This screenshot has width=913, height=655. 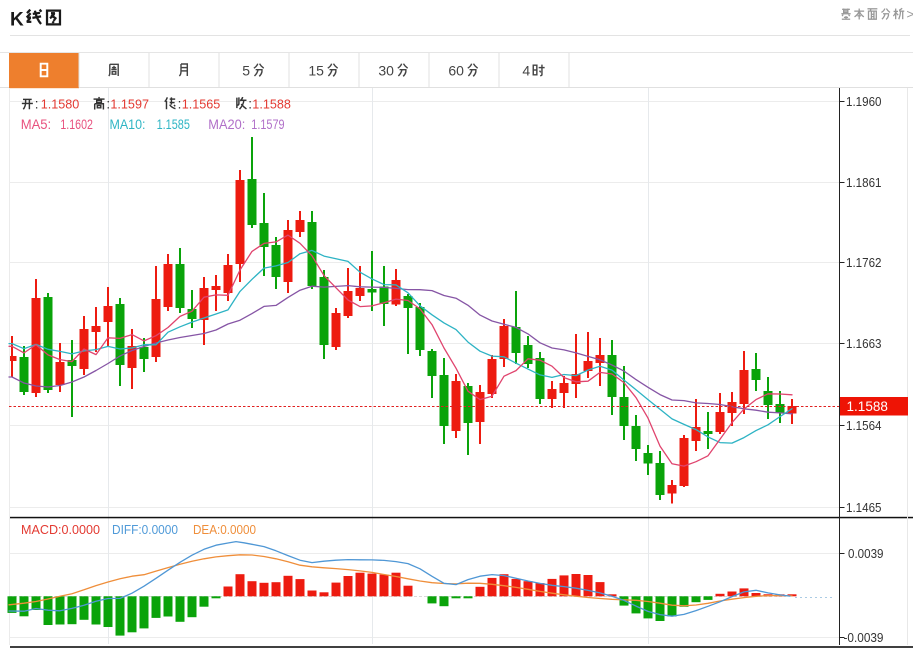 What do you see at coordinates (17, 20) in the screenshot?
I see `svg-text: K` at bounding box center [17, 20].